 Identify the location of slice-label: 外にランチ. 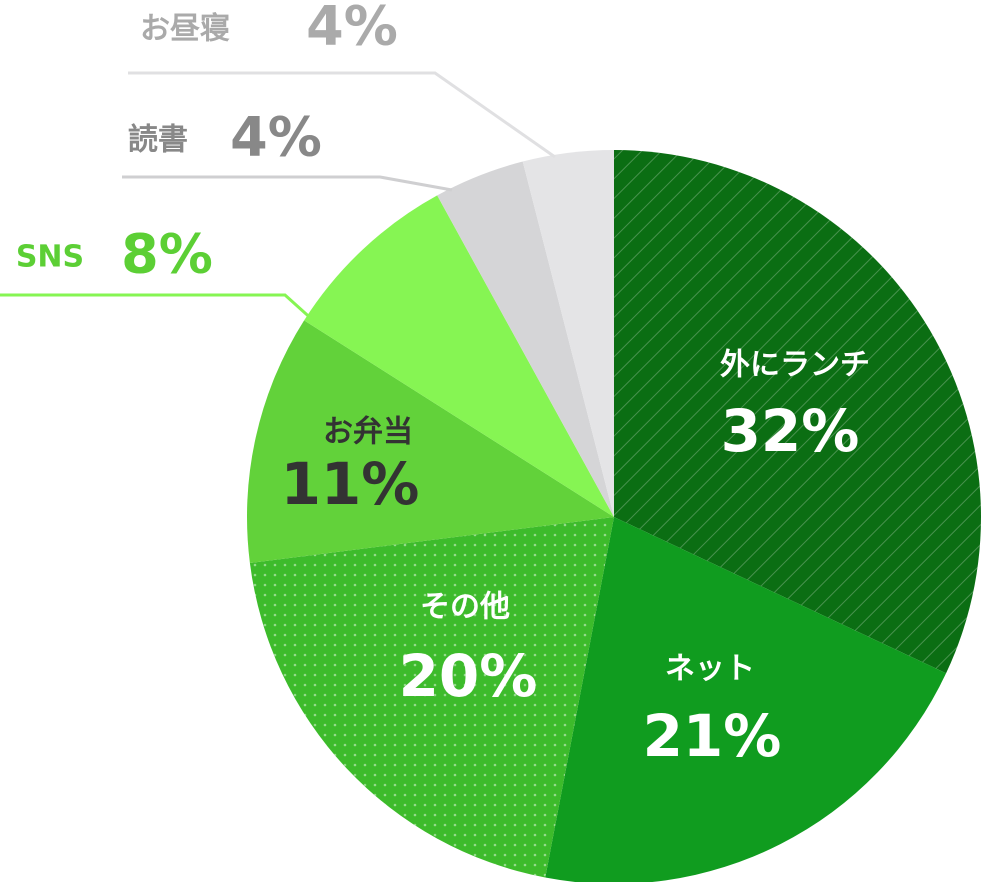
(795, 365).